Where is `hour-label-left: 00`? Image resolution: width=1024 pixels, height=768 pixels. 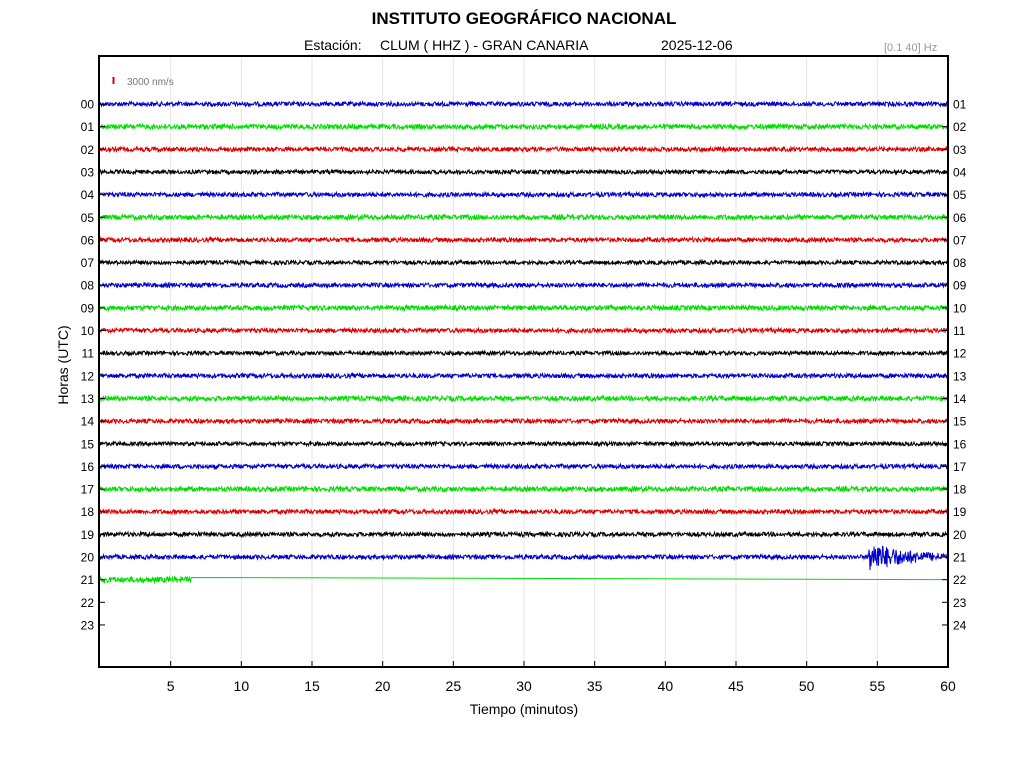 hour-label-left: 00 is located at coordinates (88, 105).